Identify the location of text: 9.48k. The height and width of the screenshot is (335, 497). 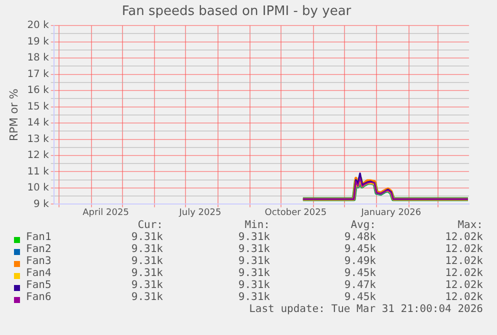
(360, 237).